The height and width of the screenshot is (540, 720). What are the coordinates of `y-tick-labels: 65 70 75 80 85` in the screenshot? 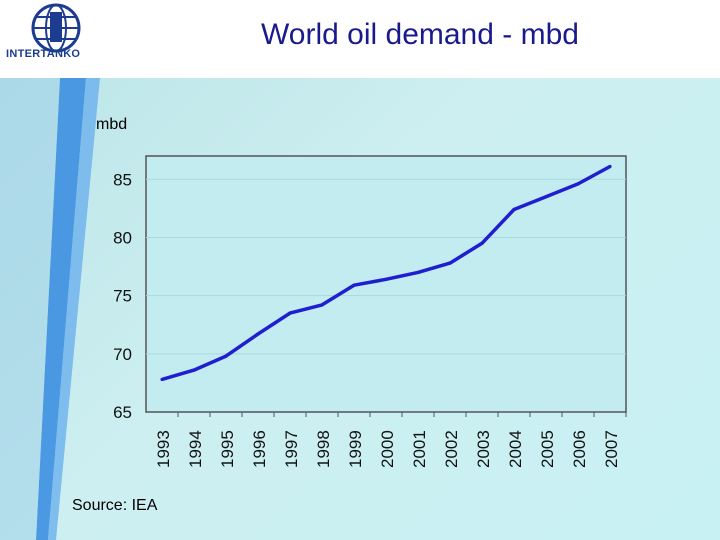 It's located at (122, 296).